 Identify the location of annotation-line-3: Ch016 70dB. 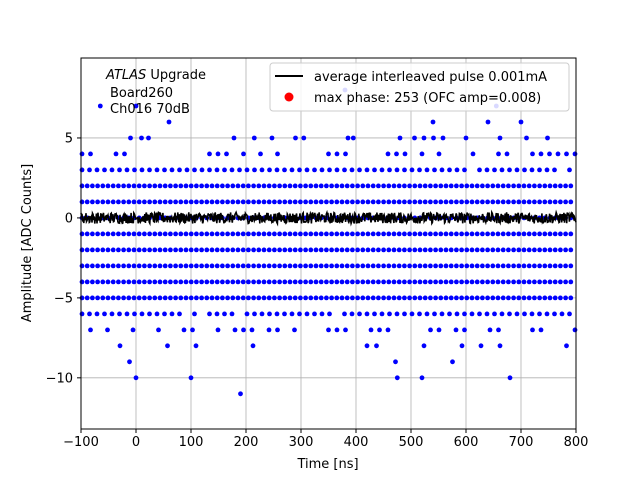
(150, 109).